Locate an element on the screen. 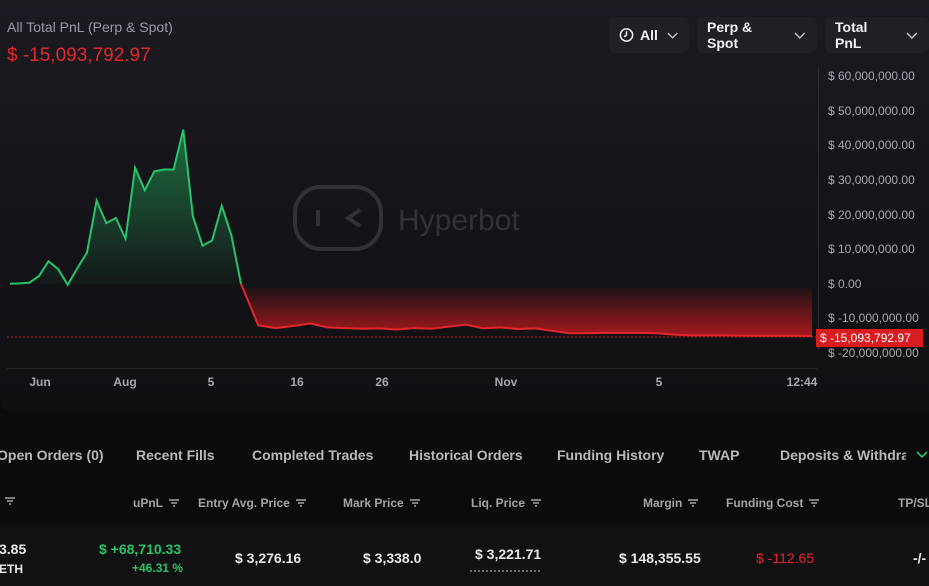 Image resolution: width=929 pixels, height=586 pixels. market-type-label: Perp & Spot is located at coordinates (730, 35).